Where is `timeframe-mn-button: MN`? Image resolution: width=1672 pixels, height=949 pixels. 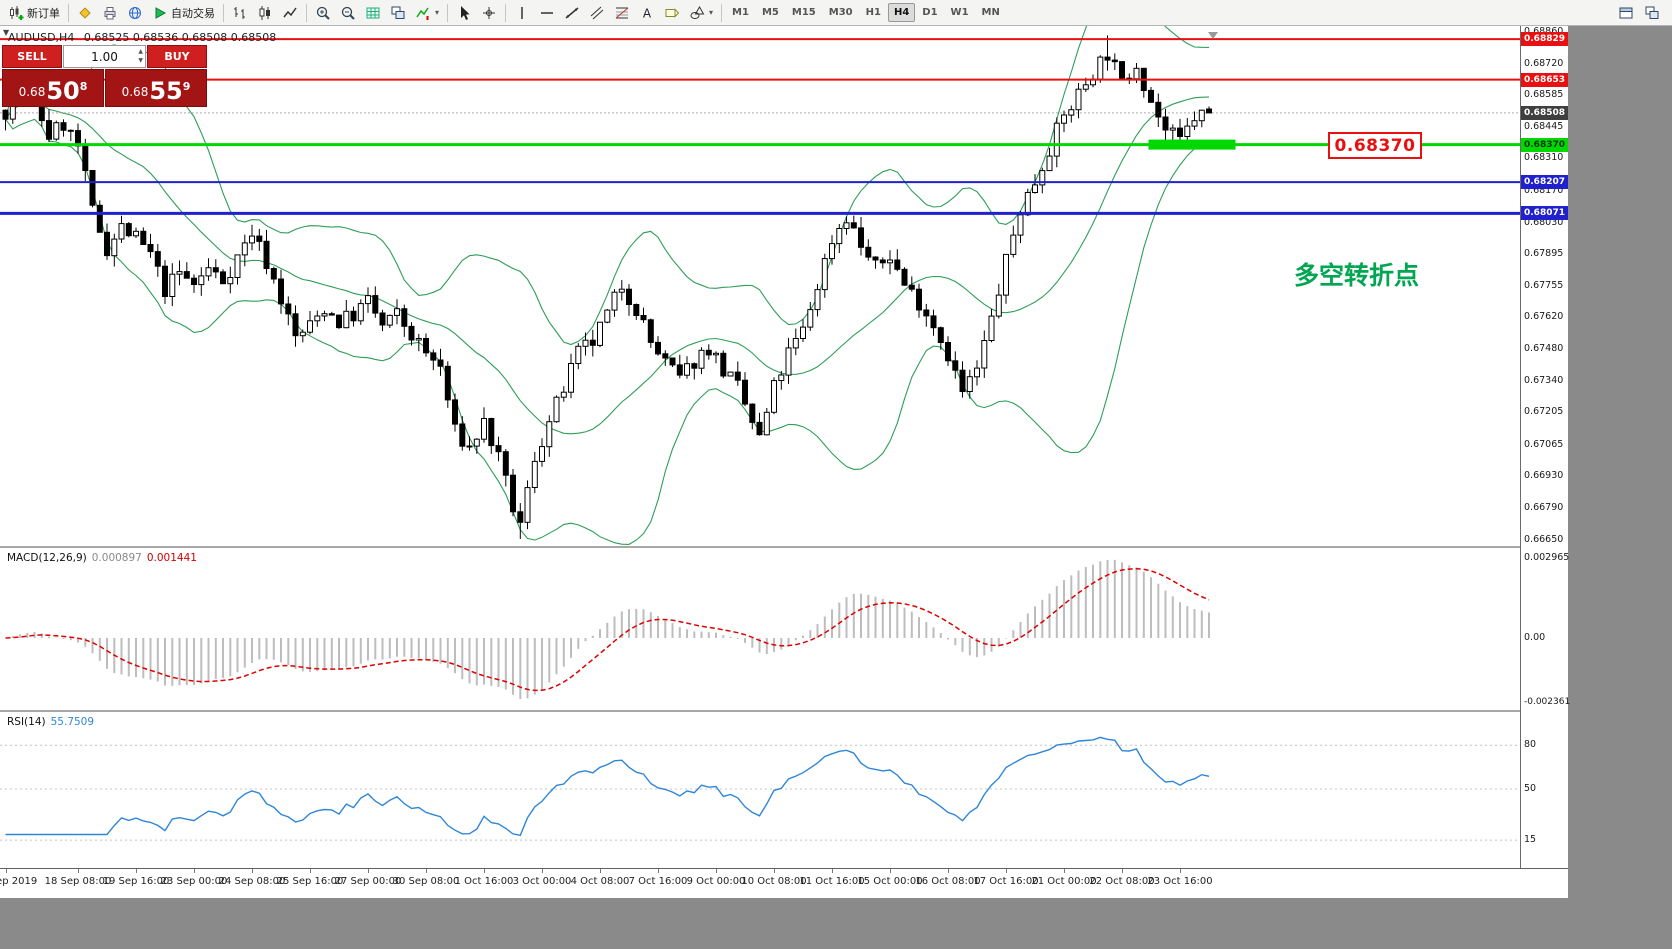 timeframe-mn-button: MN is located at coordinates (990, 12).